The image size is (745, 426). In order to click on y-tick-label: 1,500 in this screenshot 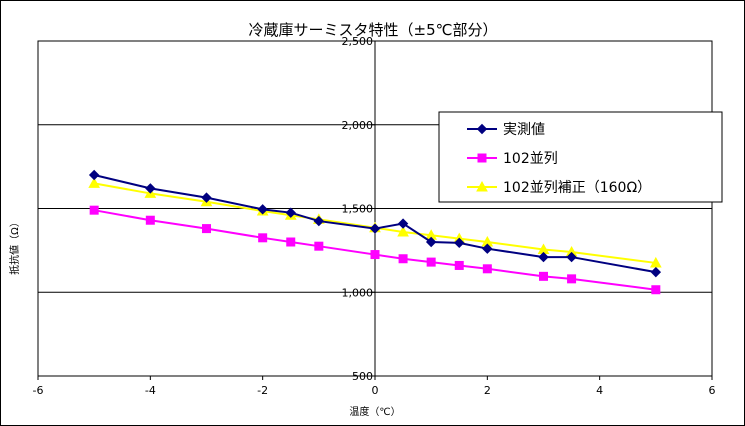, I will do `click(358, 209)`.